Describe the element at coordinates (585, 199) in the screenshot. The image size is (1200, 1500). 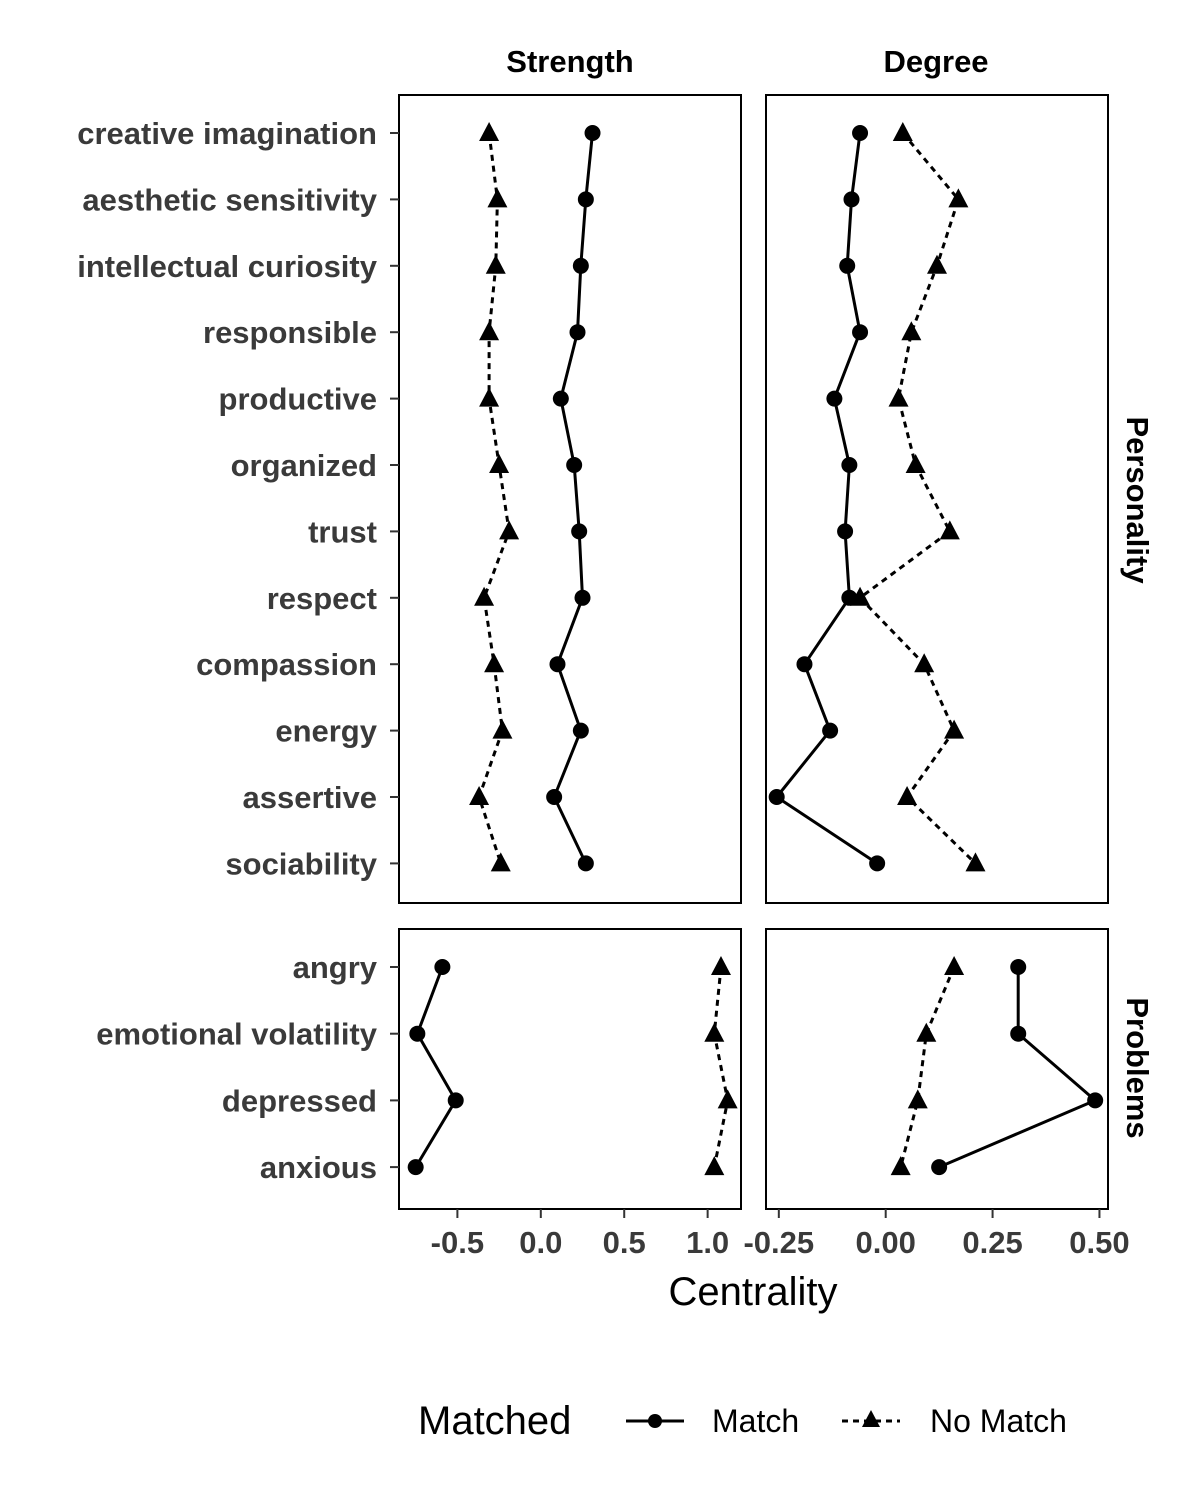
I see `marker-match-strength-aesthetic-sensitivity` at that location.